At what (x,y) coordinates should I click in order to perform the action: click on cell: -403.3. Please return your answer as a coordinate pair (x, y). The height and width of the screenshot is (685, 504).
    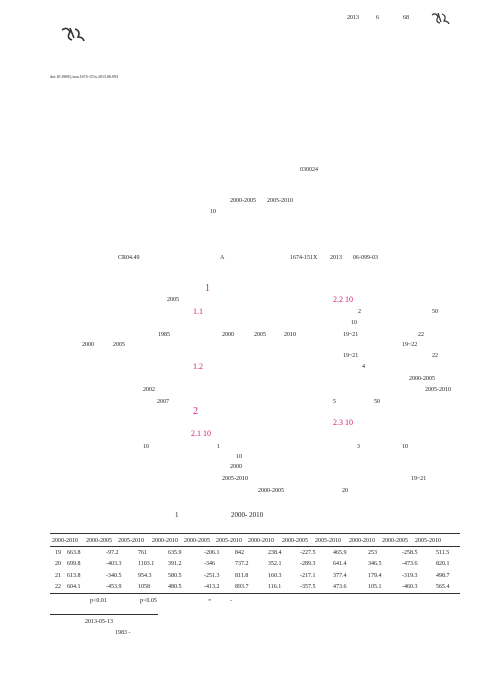
    Looking at the image, I should click on (114, 564).